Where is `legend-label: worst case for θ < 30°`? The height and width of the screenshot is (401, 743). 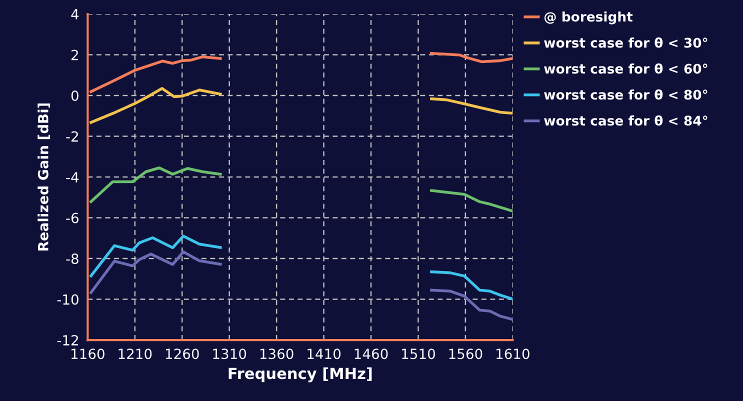
legend-label: worst case for θ < 30° is located at coordinates (626, 42).